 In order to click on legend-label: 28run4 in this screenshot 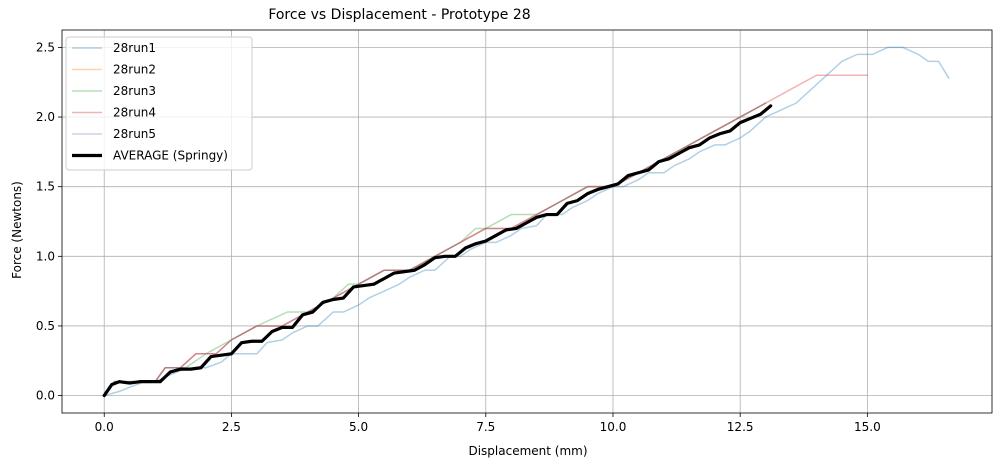, I will do `click(134, 113)`.